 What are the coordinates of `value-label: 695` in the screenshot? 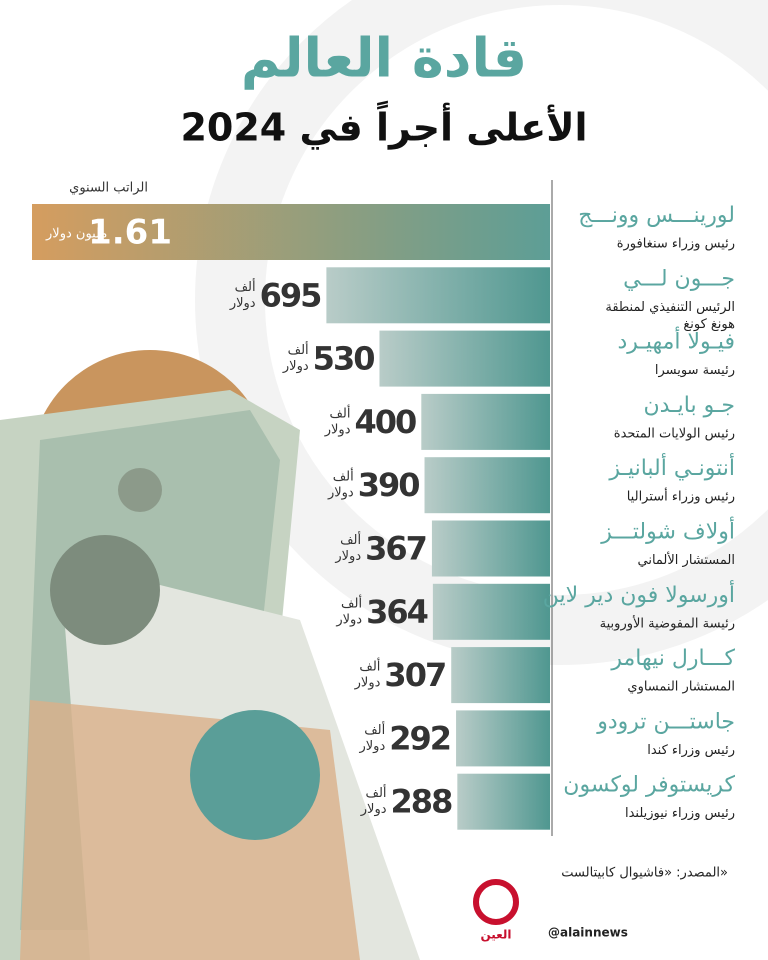 It's located at (291, 295).